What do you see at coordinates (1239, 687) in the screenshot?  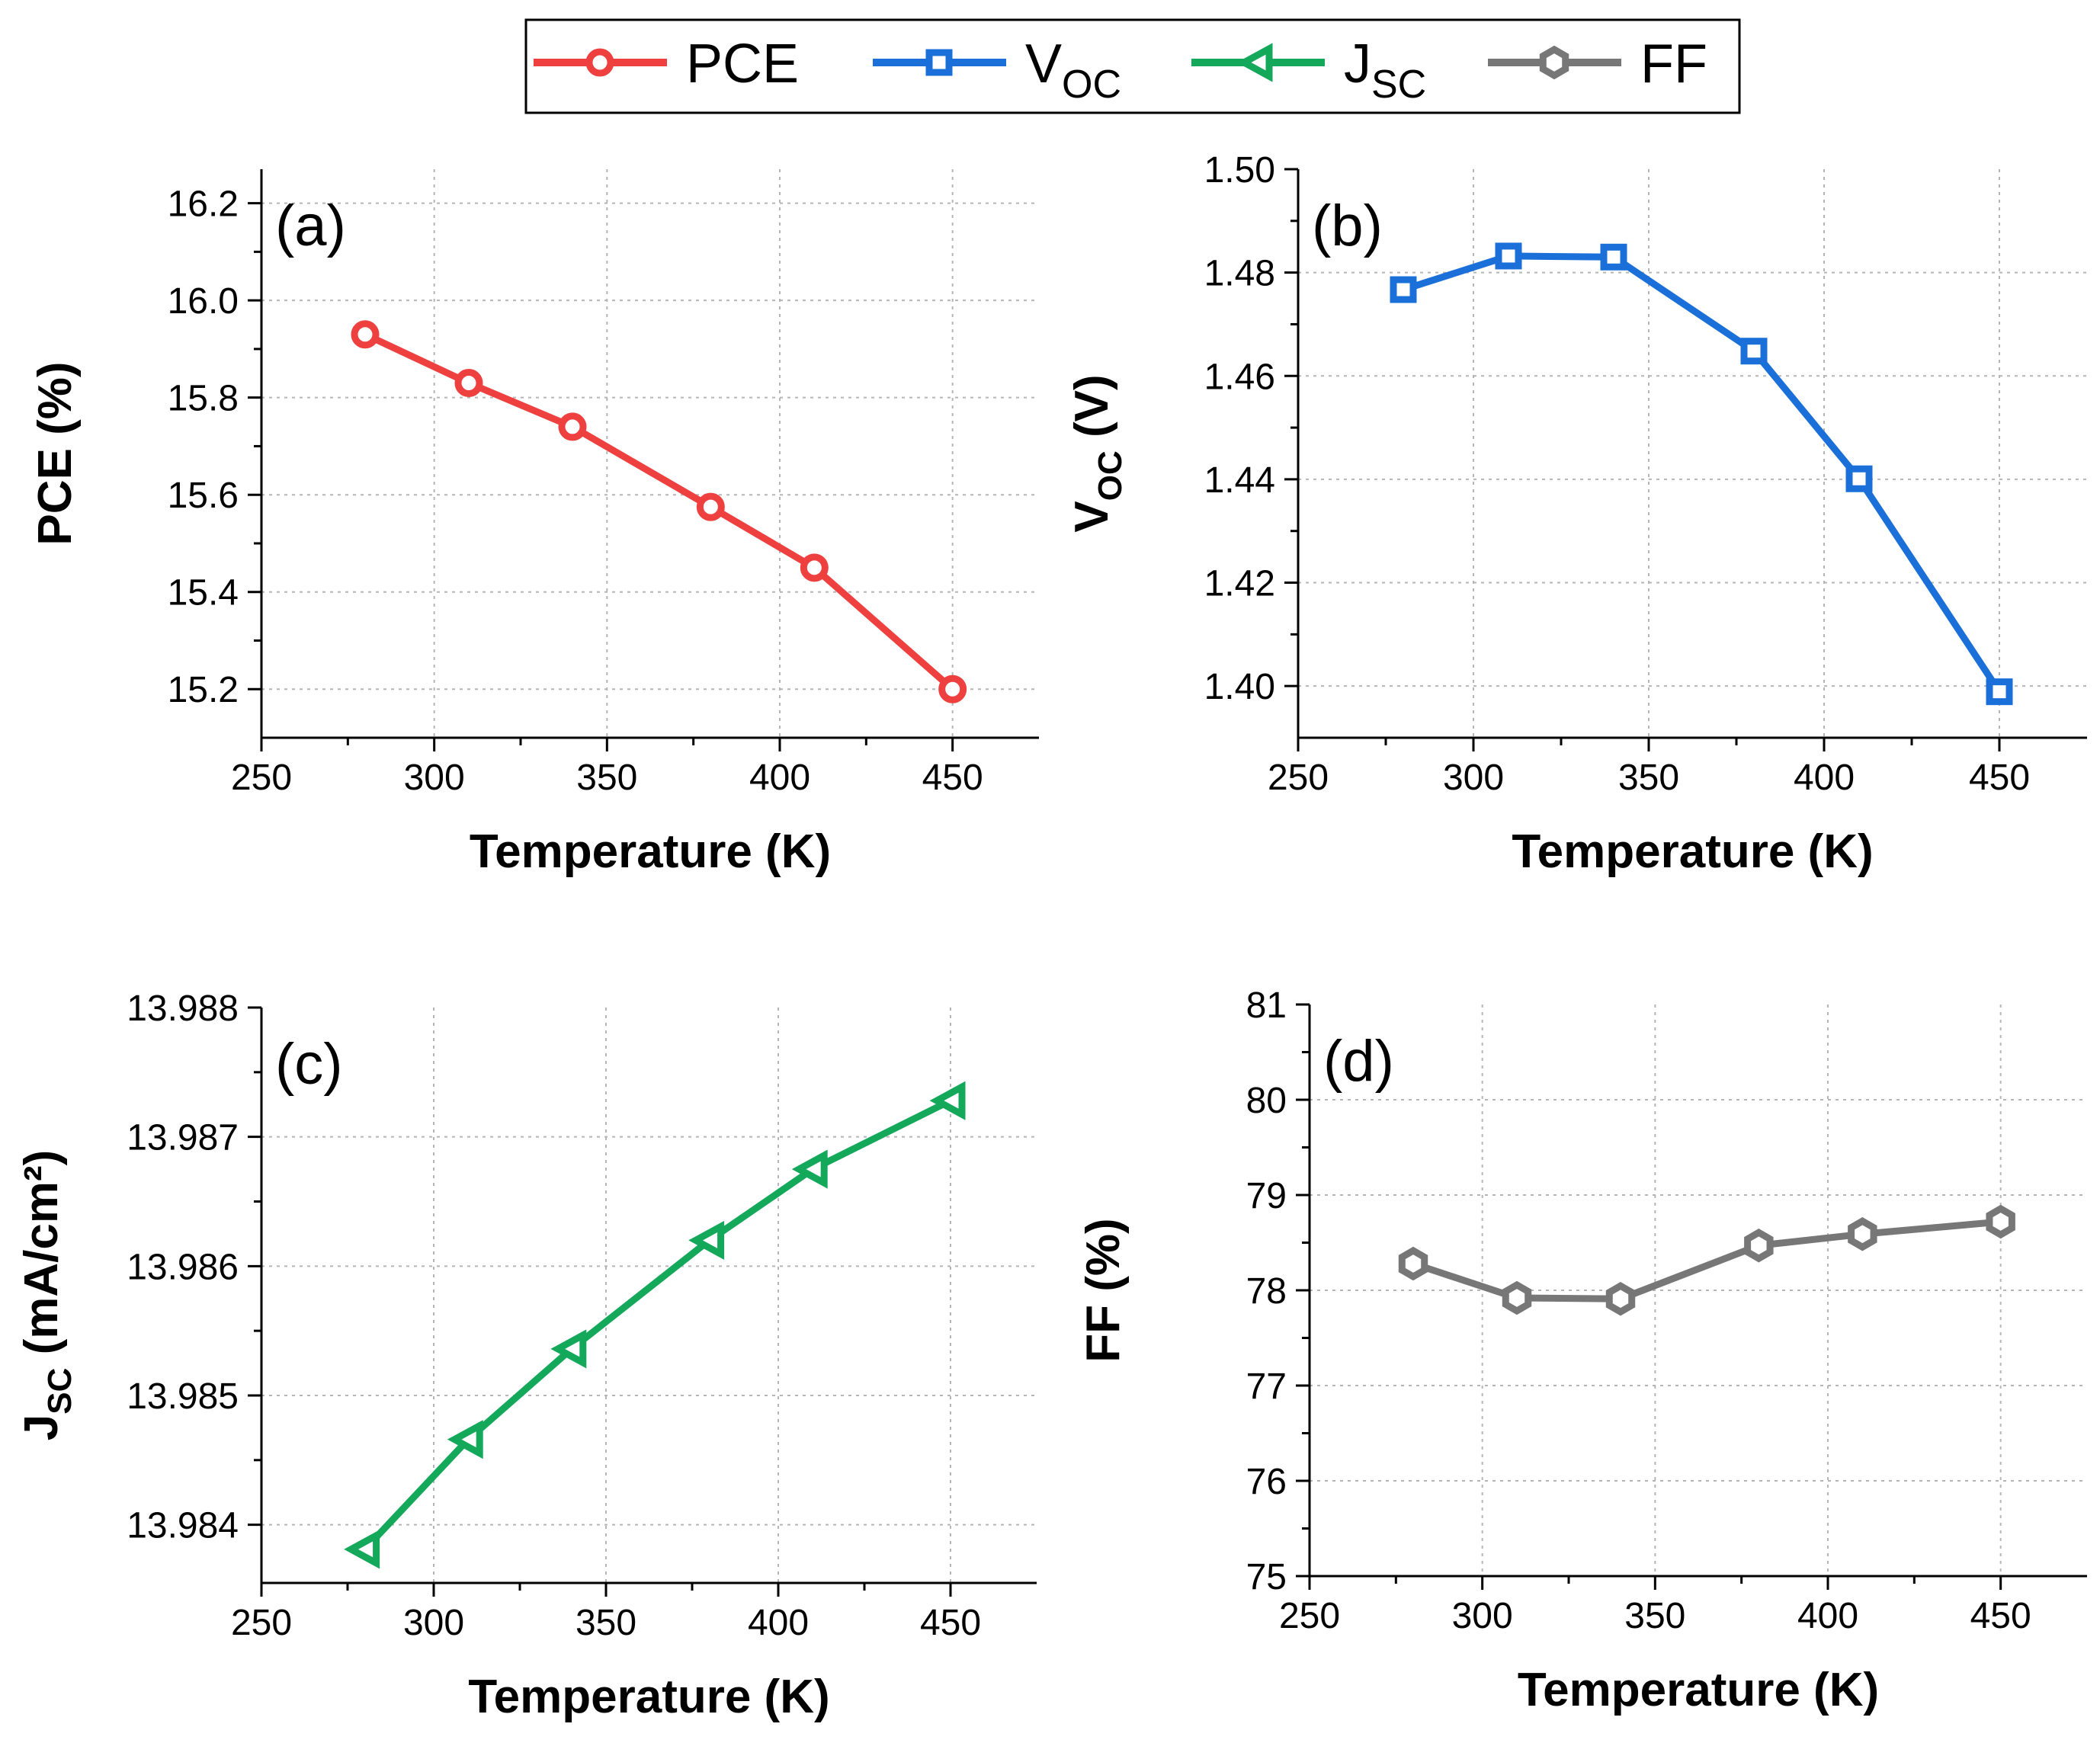 I see `y-tick-label: 1.40` at bounding box center [1239, 687].